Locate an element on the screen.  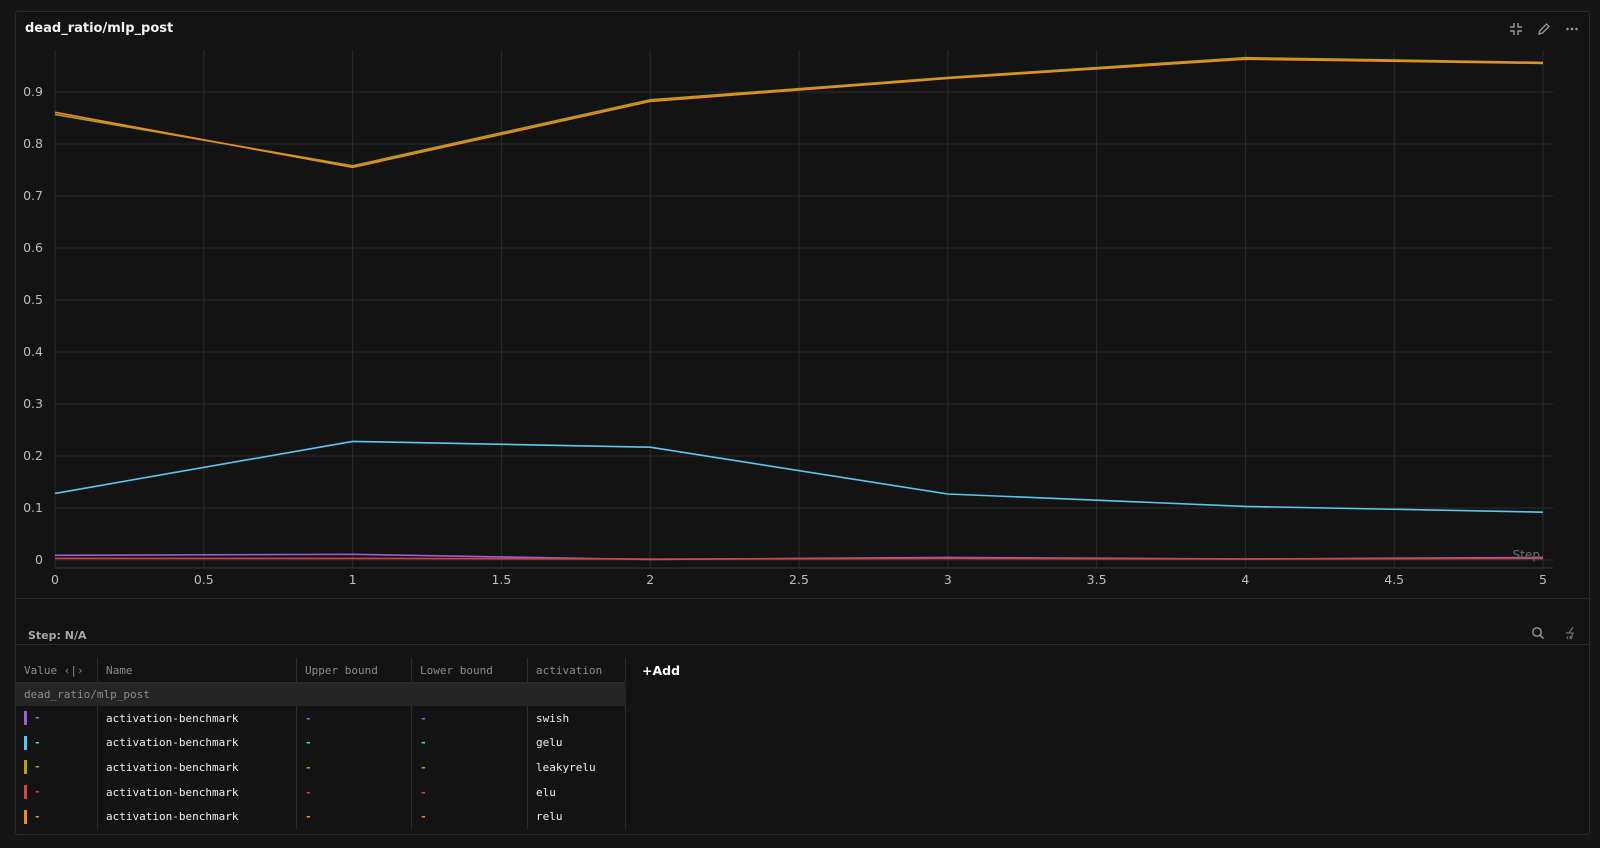
series-line-gelu is located at coordinates (799, 476).